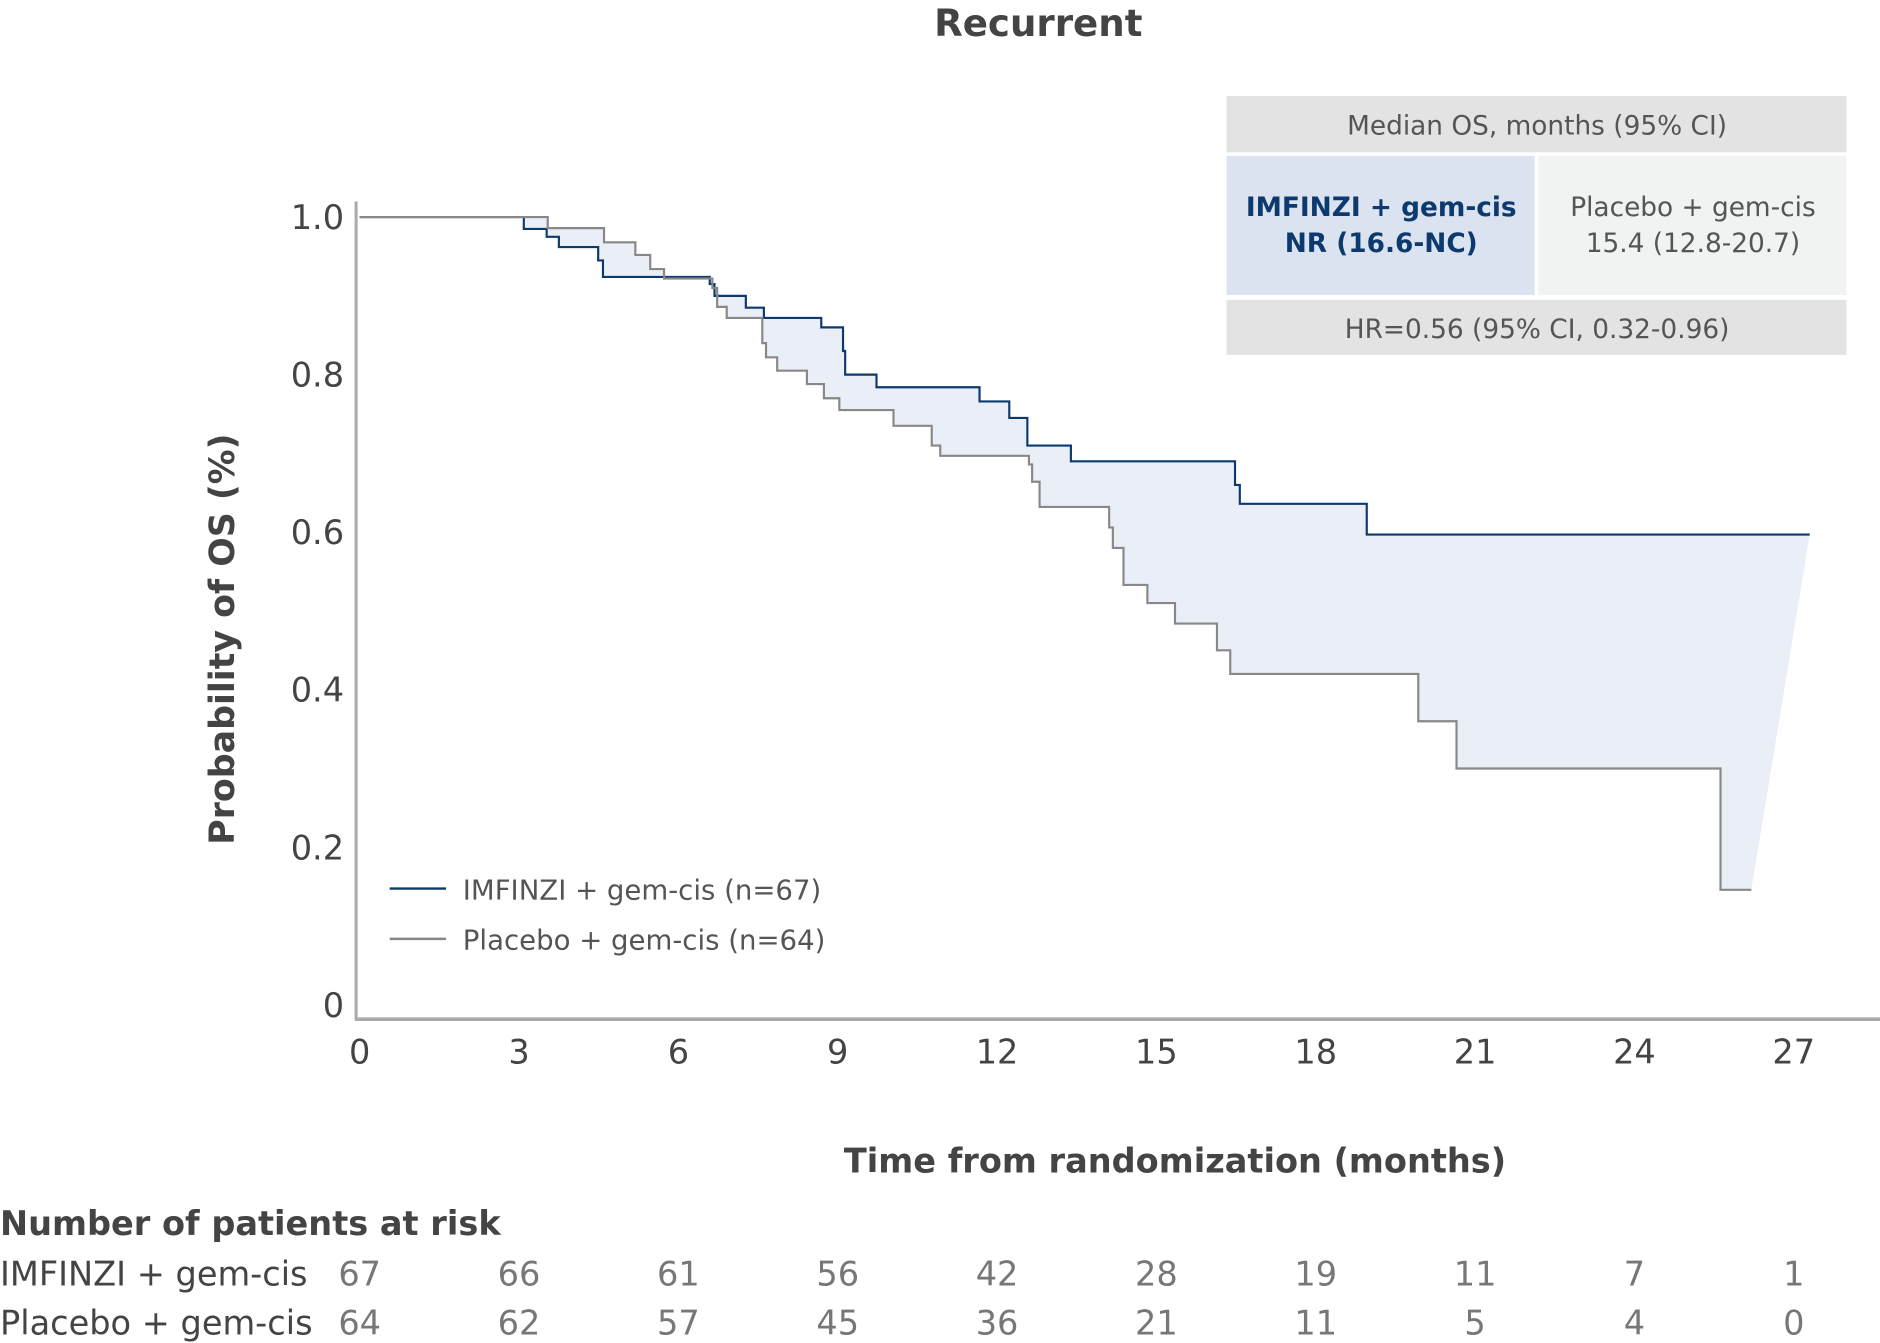 Image resolution: width=1880 pixels, height=1343 pixels. Describe the element at coordinates (359, 1052) in the screenshot. I see `x-tick-label: 0` at that location.